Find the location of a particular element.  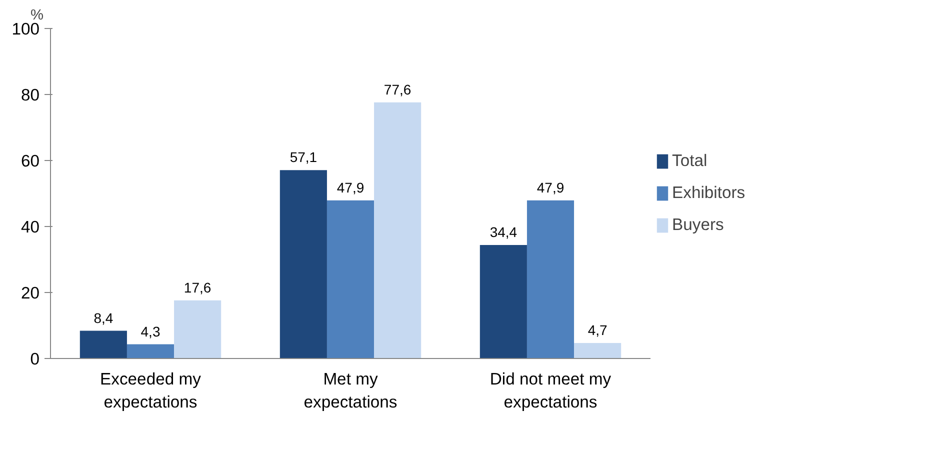

legend-label: Total is located at coordinates (690, 161).